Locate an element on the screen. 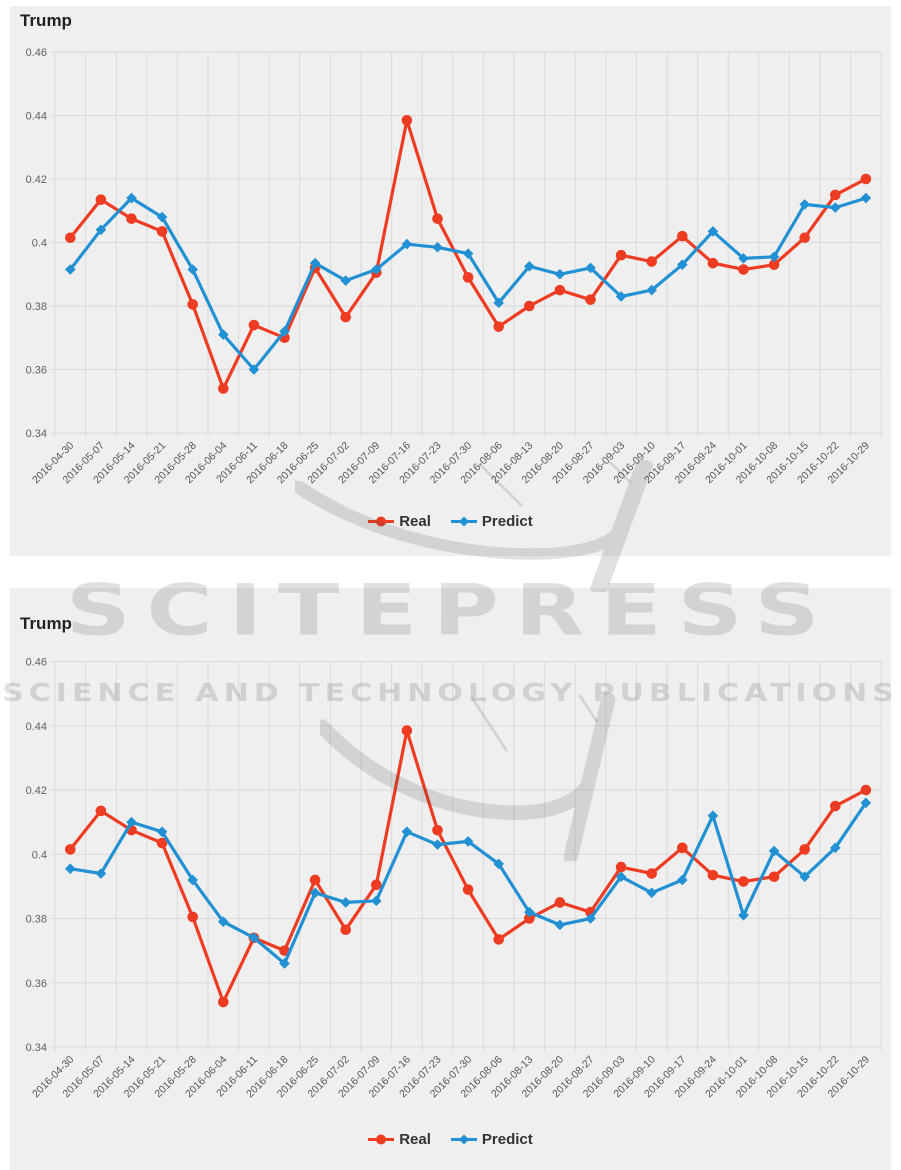 This screenshot has width=901, height=1170. real-series-marker-icon is located at coordinates (381, 1139).